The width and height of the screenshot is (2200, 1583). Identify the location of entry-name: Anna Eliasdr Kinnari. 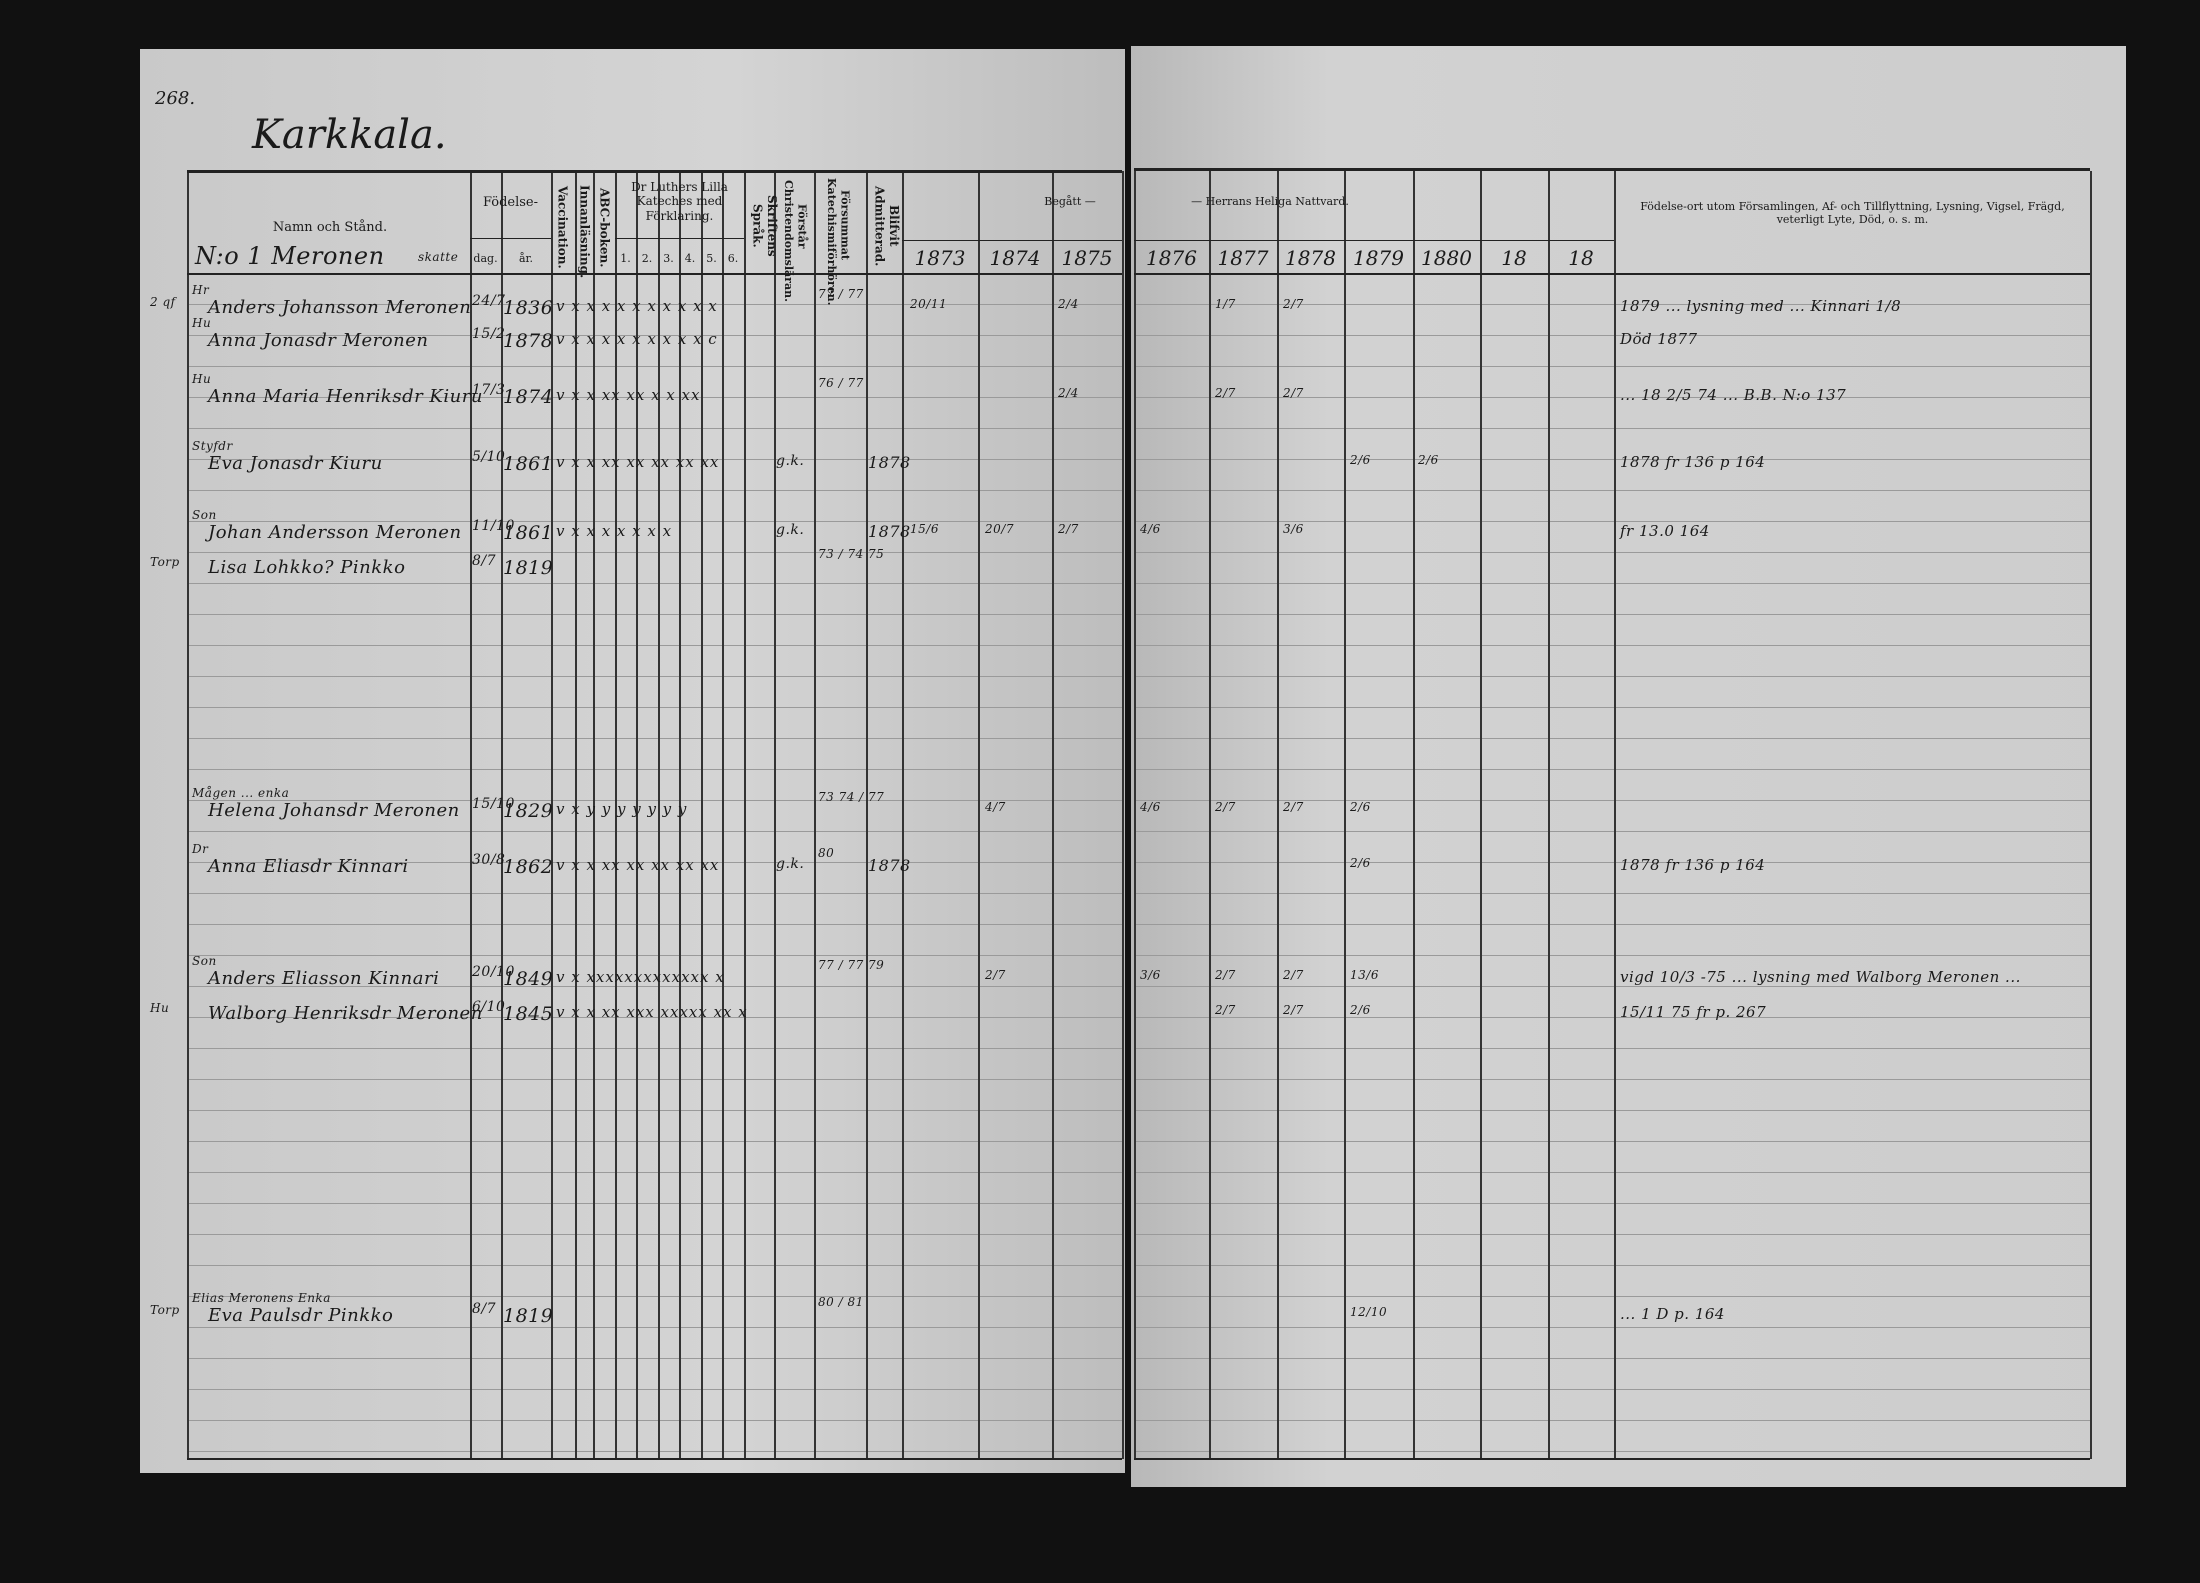
(308, 866).